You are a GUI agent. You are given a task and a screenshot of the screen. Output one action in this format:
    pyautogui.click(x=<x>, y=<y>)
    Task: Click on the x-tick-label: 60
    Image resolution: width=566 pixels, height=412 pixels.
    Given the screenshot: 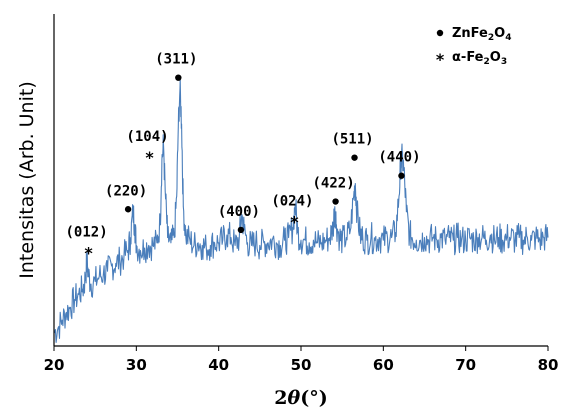 What is the action you would take?
    pyautogui.click(x=383, y=365)
    